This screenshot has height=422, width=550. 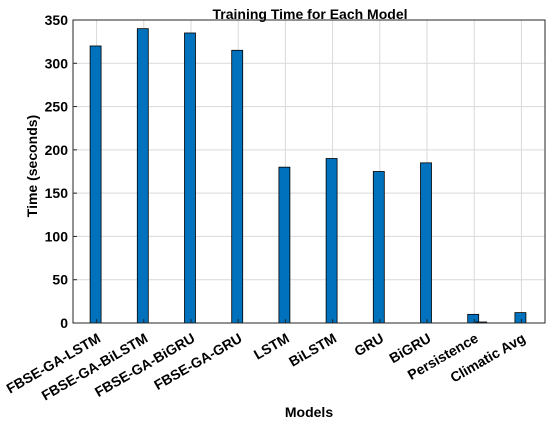 I want to click on y-tick-label: 100, so click(x=57, y=236).